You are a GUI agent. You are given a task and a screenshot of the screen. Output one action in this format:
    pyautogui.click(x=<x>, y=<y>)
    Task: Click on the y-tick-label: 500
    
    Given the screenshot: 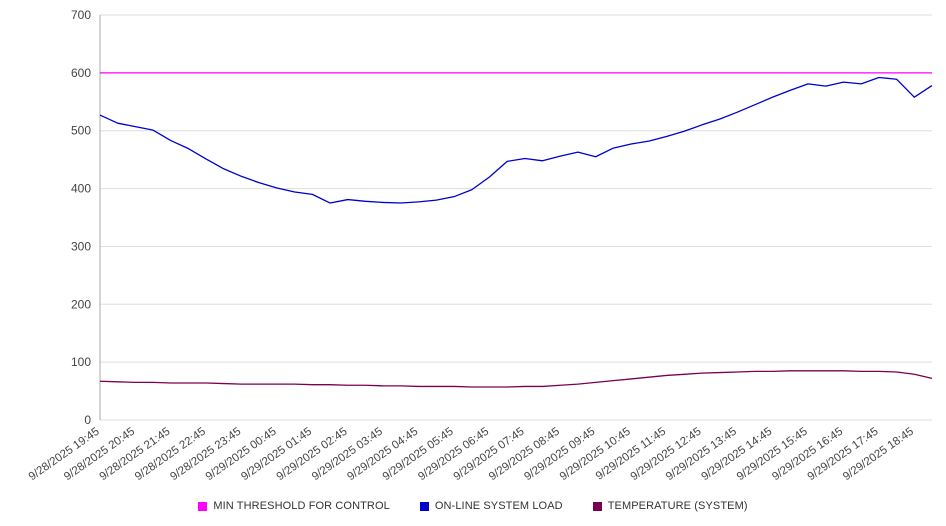 What is the action you would take?
    pyautogui.click(x=81, y=131)
    